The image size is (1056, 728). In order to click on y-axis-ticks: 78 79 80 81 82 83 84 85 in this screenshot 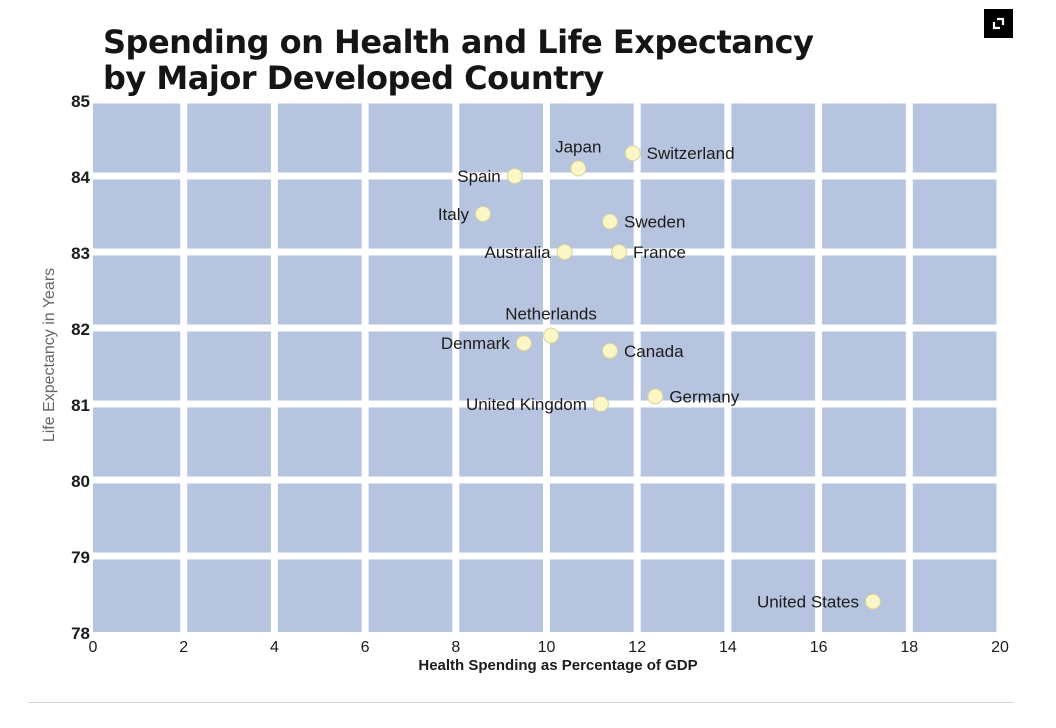, I will do `click(80, 367)`.